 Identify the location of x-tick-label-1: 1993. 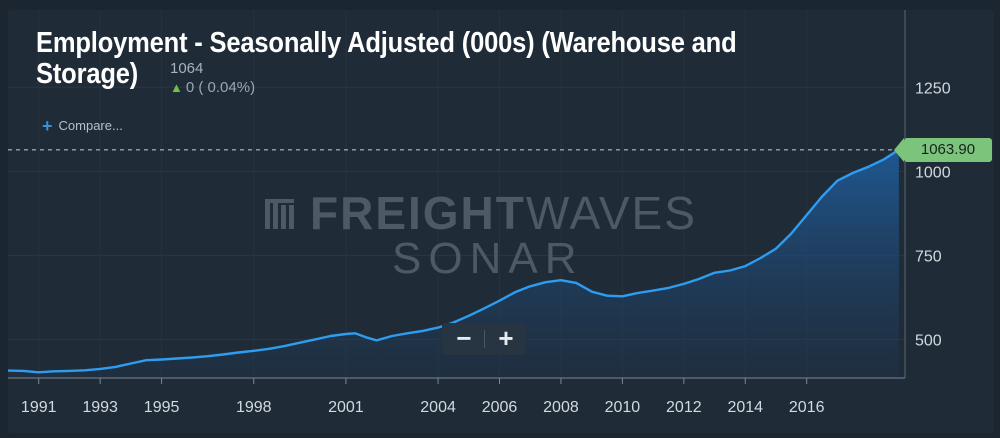
(100, 407).